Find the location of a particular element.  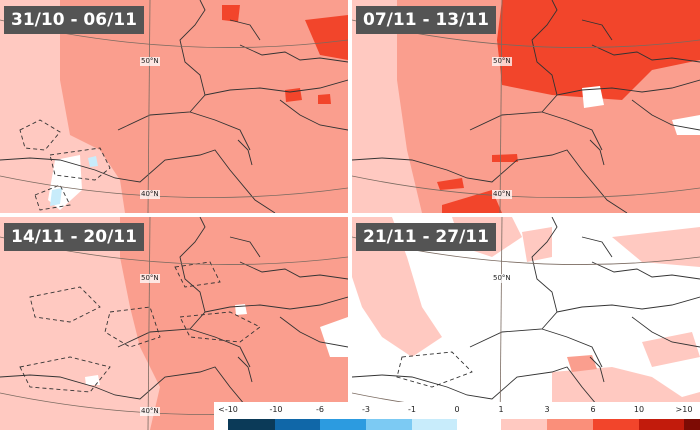

legend-label: 3 is located at coordinates (547, 409).